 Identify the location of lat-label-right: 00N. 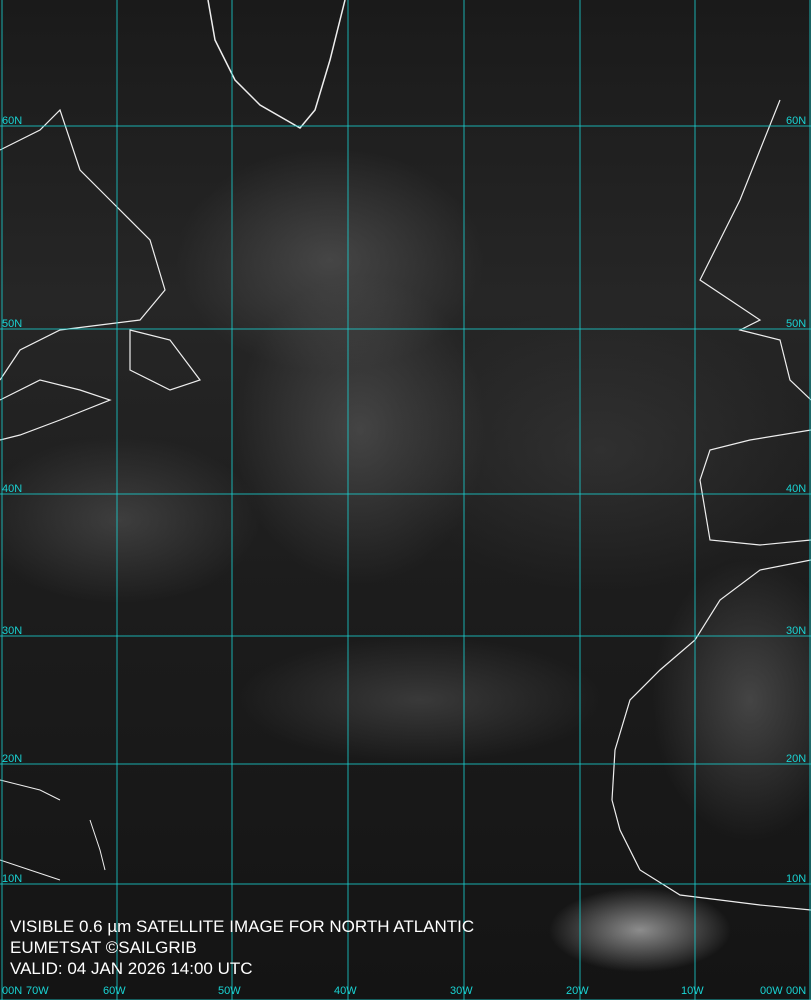
(796, 991).